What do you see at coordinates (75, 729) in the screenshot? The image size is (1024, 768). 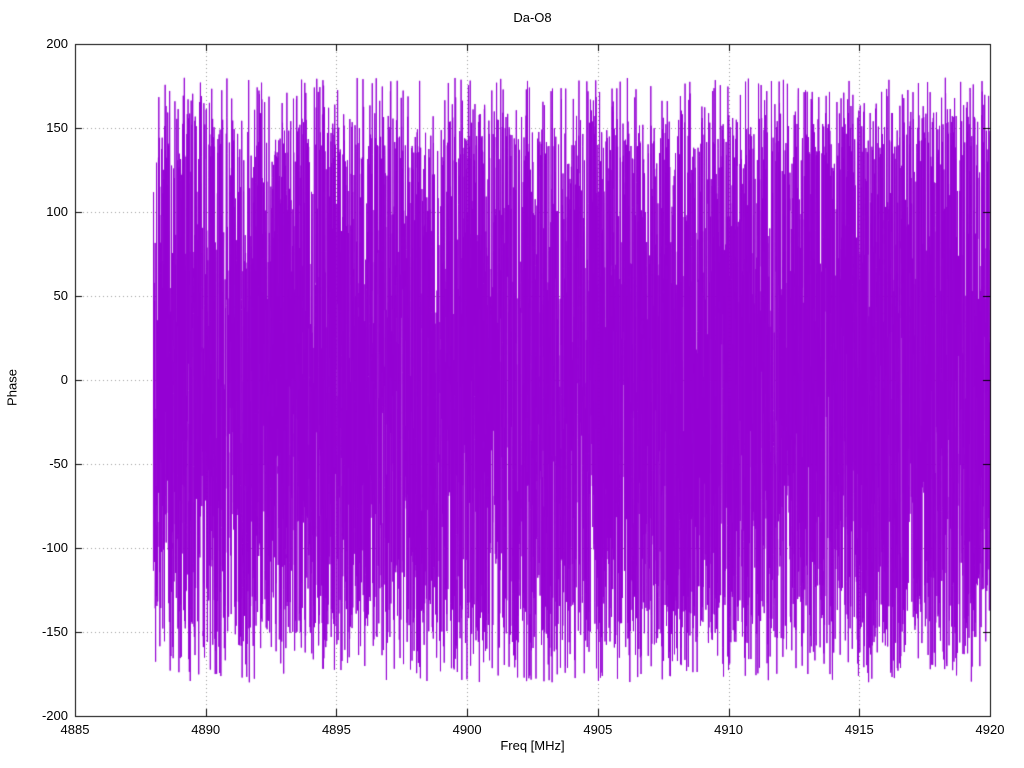 I see `x-tick-label: 4885` at bounding box center [75, 729].